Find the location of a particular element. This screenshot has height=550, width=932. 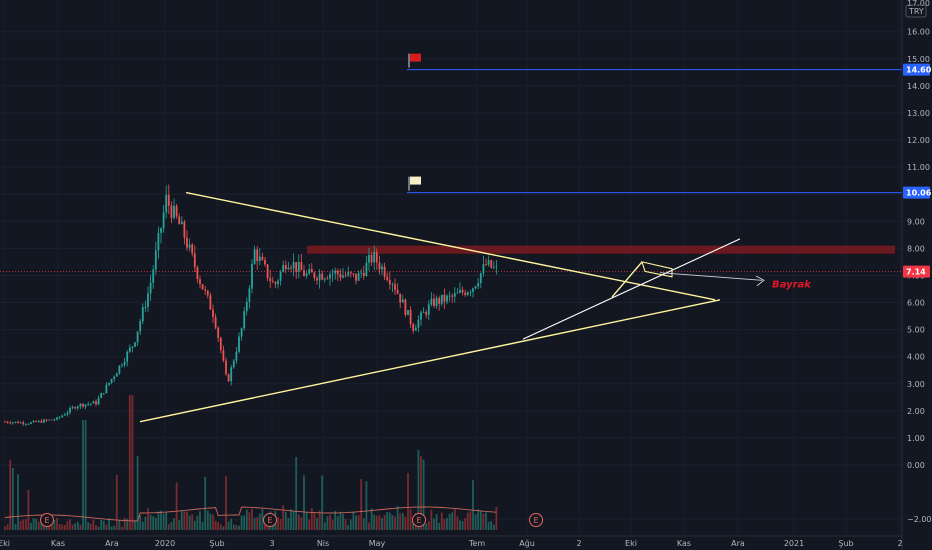

y-tick-label: 16.00 is located at coordinates (918, 32).